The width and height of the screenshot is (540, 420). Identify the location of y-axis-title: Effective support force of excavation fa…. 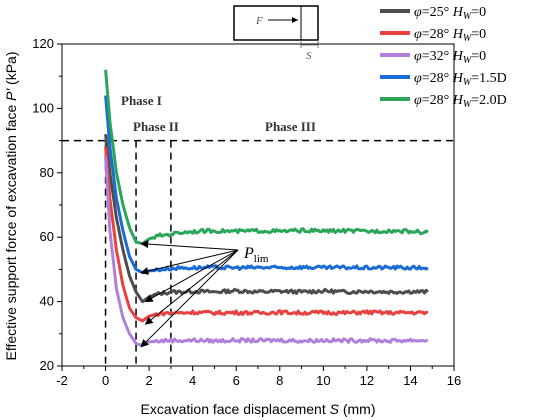
(11, 205).